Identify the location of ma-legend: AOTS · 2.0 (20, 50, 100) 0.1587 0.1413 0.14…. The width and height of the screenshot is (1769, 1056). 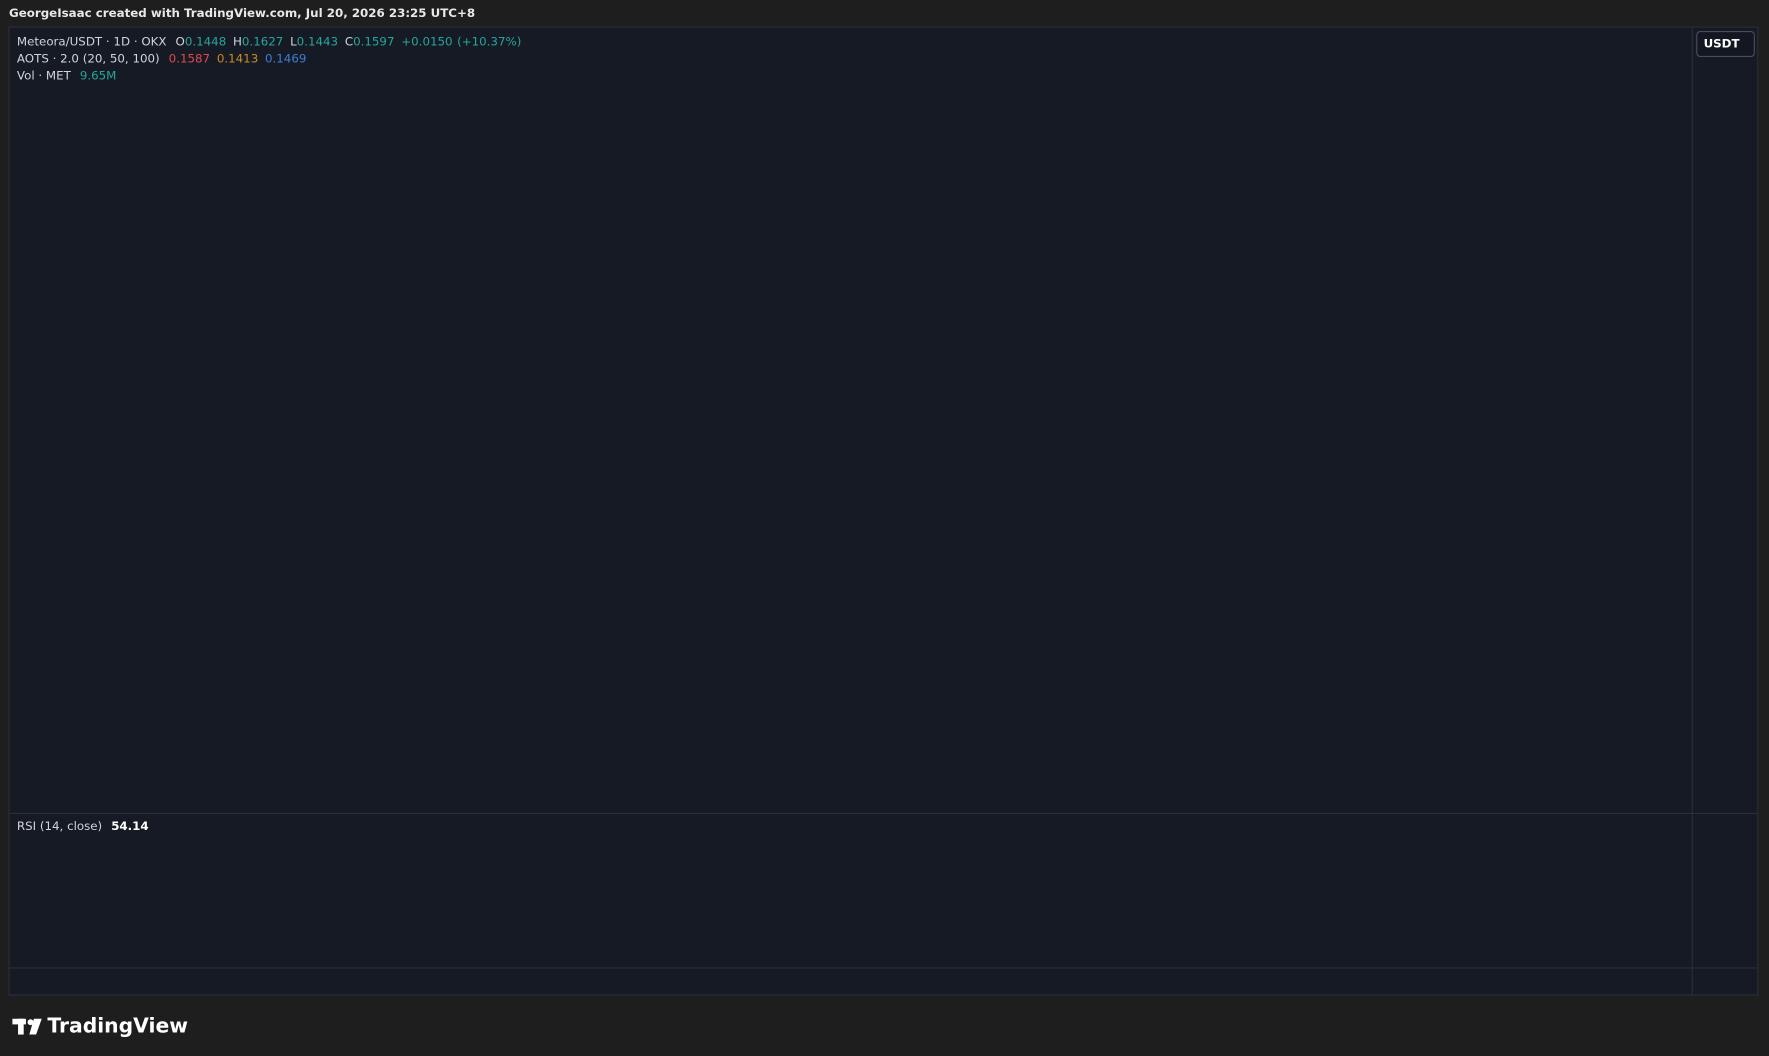
(161, 58).